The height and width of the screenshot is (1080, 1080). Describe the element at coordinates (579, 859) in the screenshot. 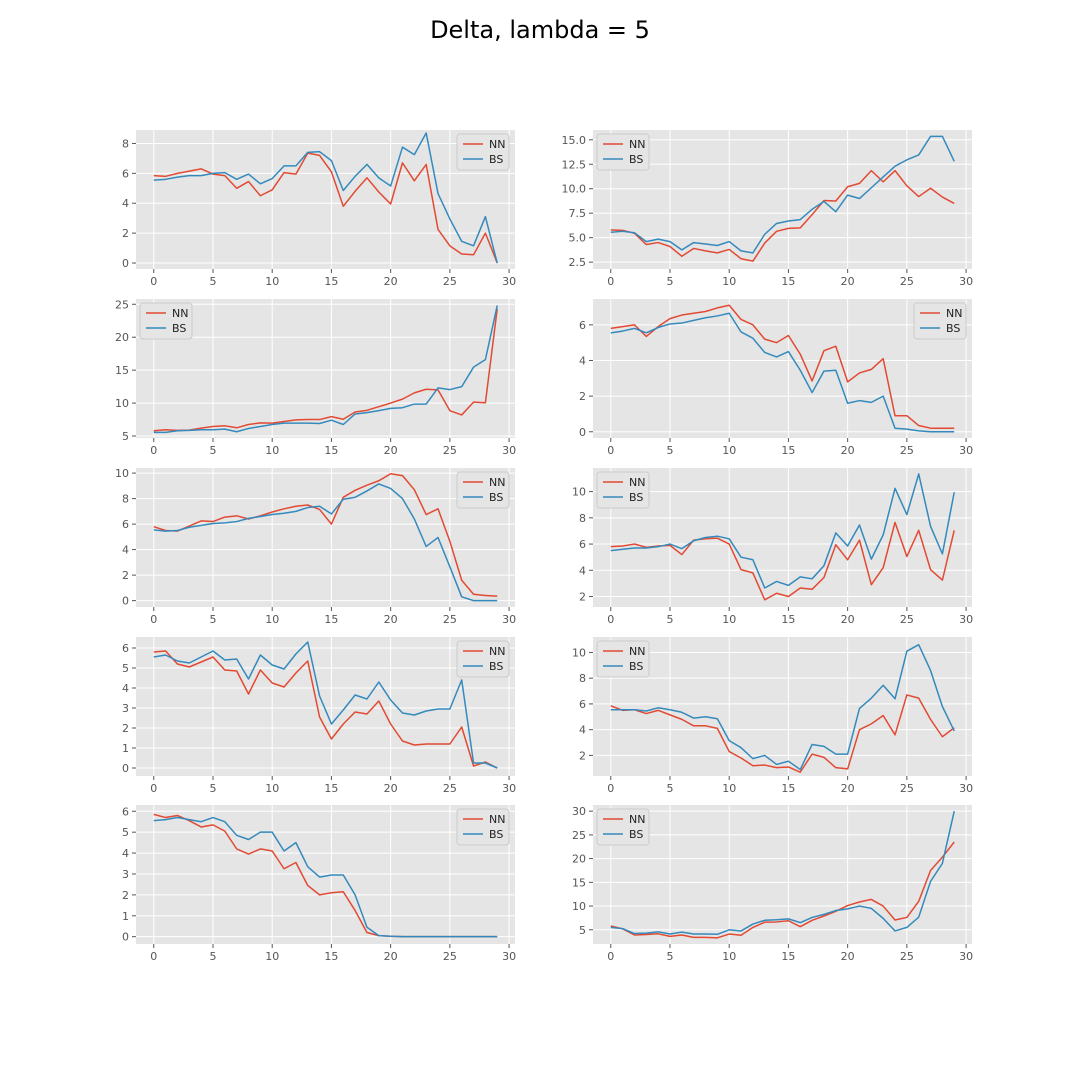

I see `y-tick-label: 20` at that location.